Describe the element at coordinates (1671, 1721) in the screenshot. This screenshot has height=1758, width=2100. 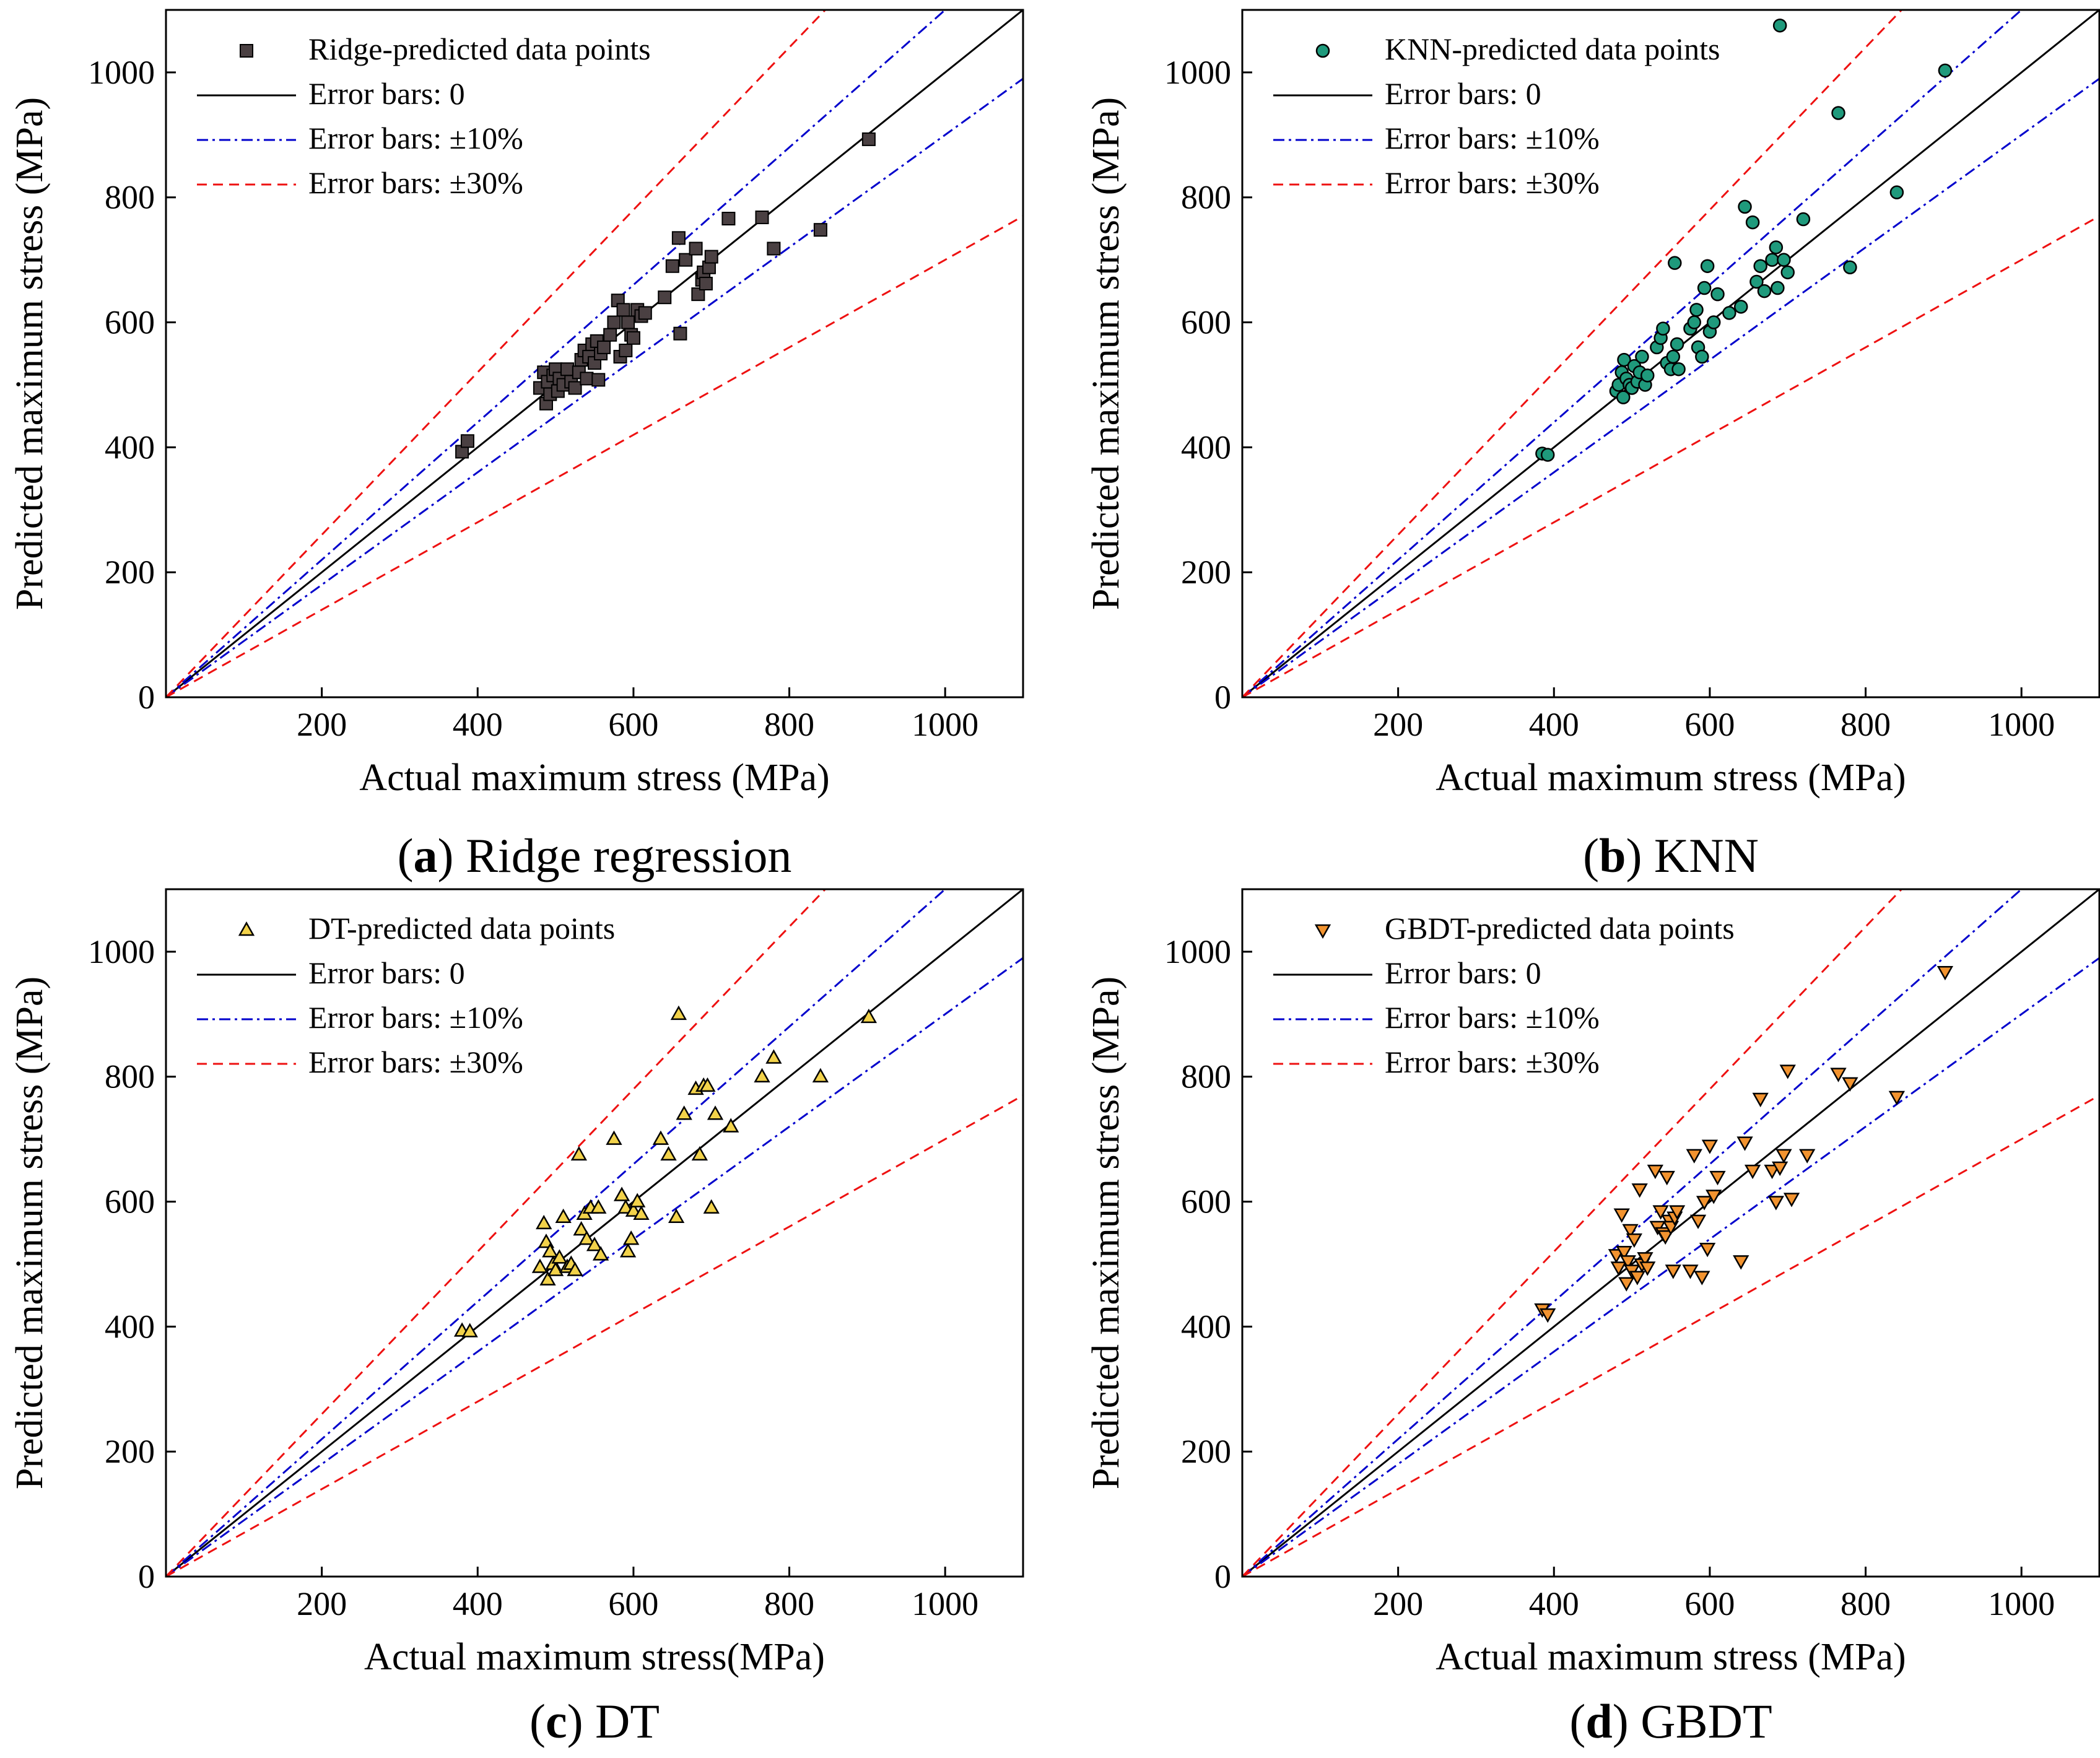
I see `panel-caption: (d) GBDT` at that location.